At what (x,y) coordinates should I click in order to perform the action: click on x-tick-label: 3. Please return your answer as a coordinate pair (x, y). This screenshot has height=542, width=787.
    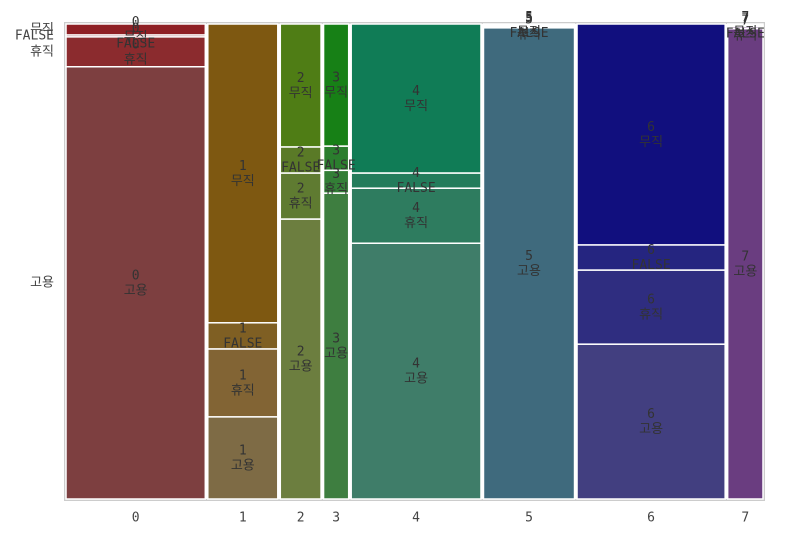
    Looking at the image, I should click on (336, 518).